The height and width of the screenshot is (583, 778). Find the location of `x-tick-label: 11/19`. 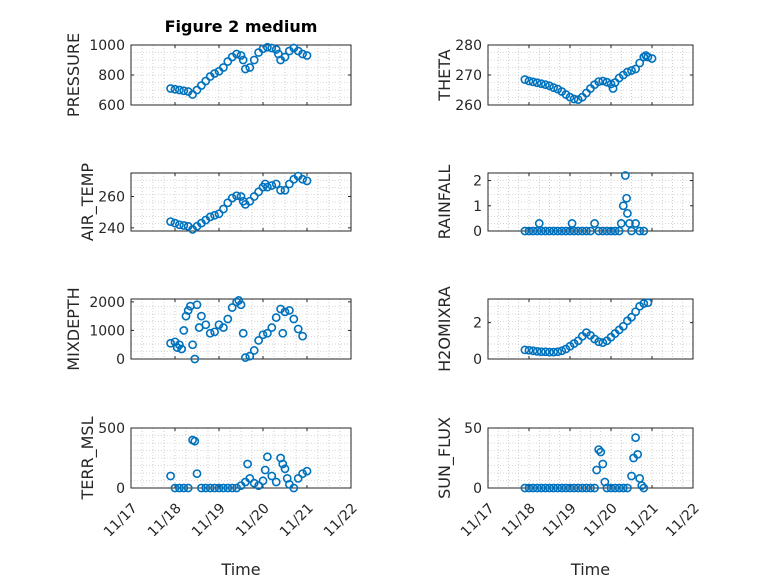

x-tick-label: 11/19 is located at coordinates (209, 520).